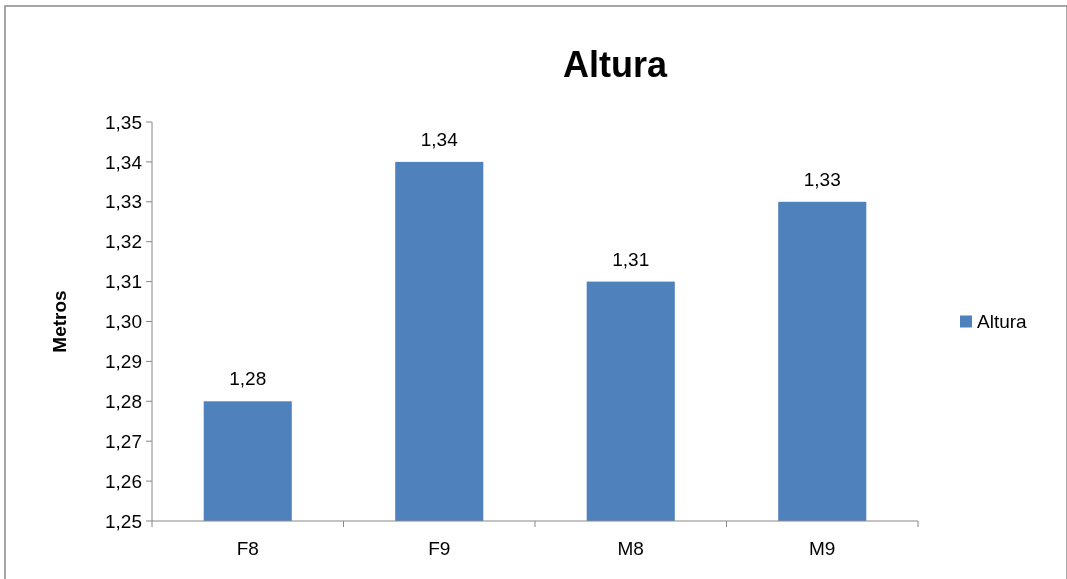  Describe the element at coordinates (123, 481) in the screenshot. I see `y-tick-label: 1,26` at that location.